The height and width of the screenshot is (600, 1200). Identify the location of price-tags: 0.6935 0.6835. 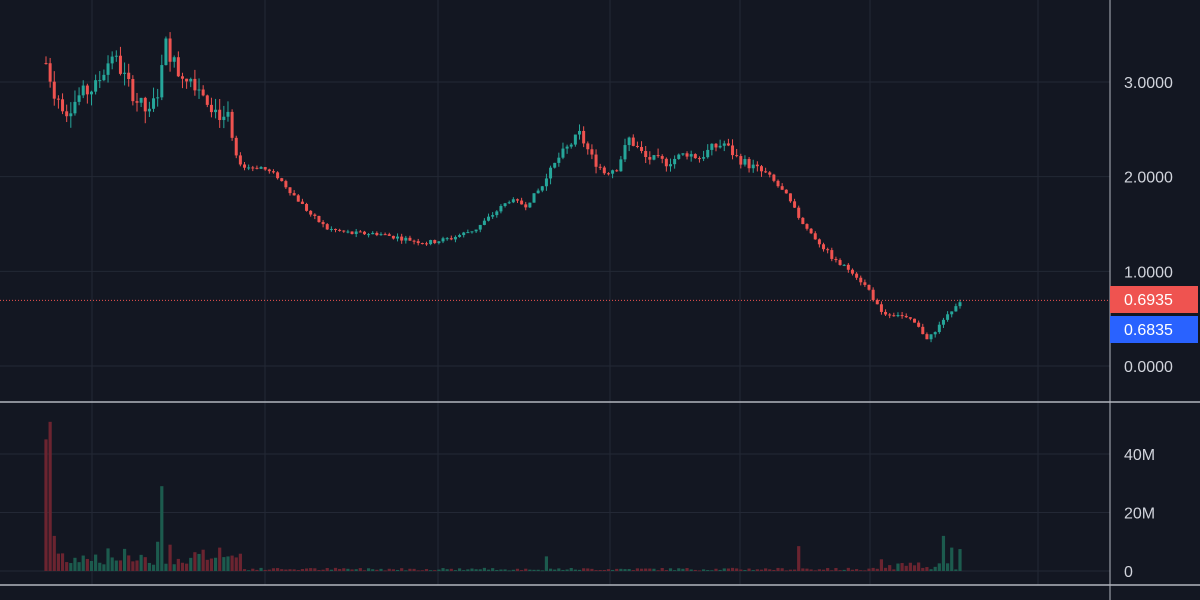
(599, 314).